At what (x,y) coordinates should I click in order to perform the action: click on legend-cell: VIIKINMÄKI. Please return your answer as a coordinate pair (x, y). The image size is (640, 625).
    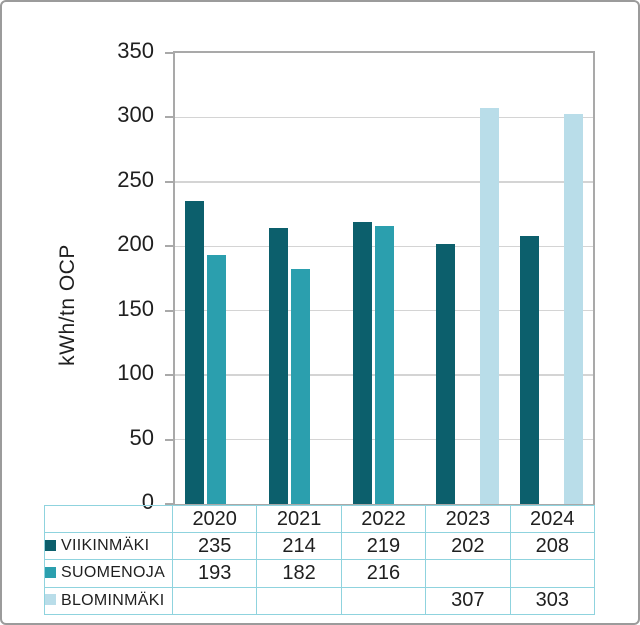
    Looking at the image, I should click on (108, 546).